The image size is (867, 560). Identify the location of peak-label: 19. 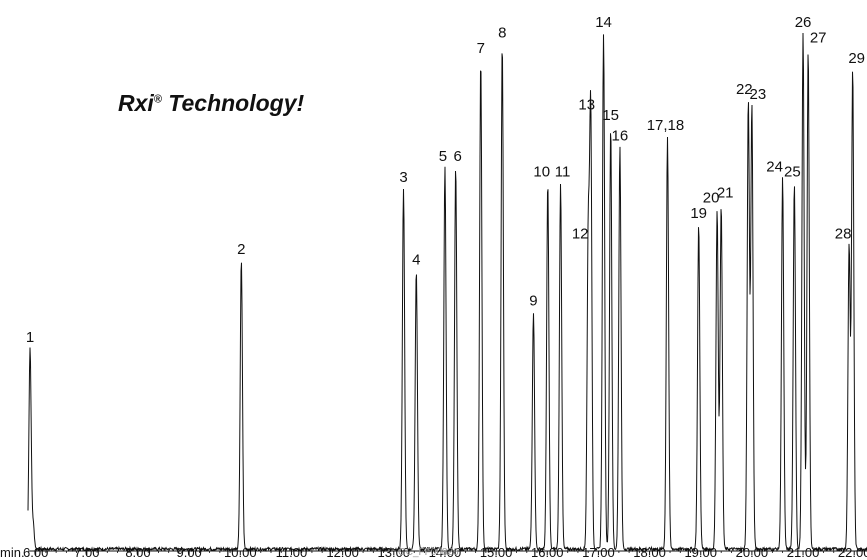
(698, 213).